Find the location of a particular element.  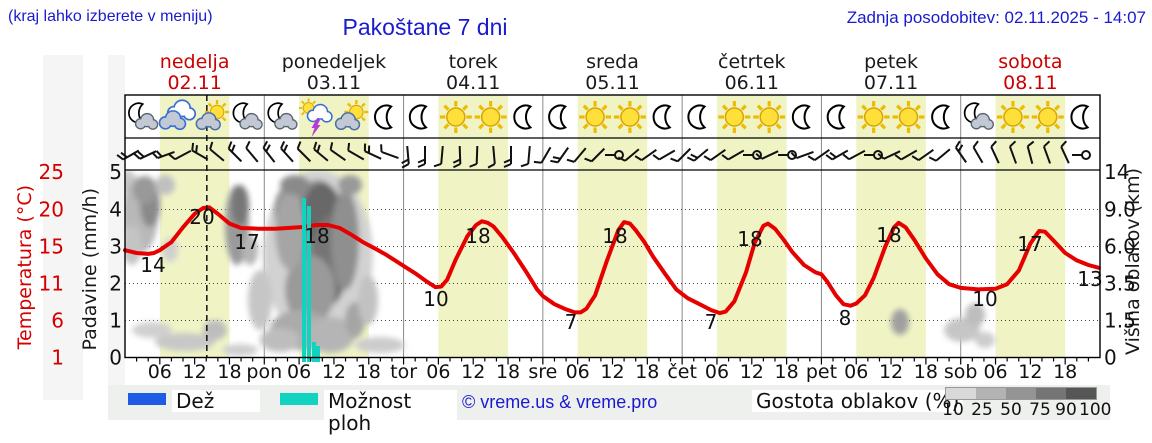

copyright-link: © vreme.us & vreme.pro is located at coordinates (560, 402).